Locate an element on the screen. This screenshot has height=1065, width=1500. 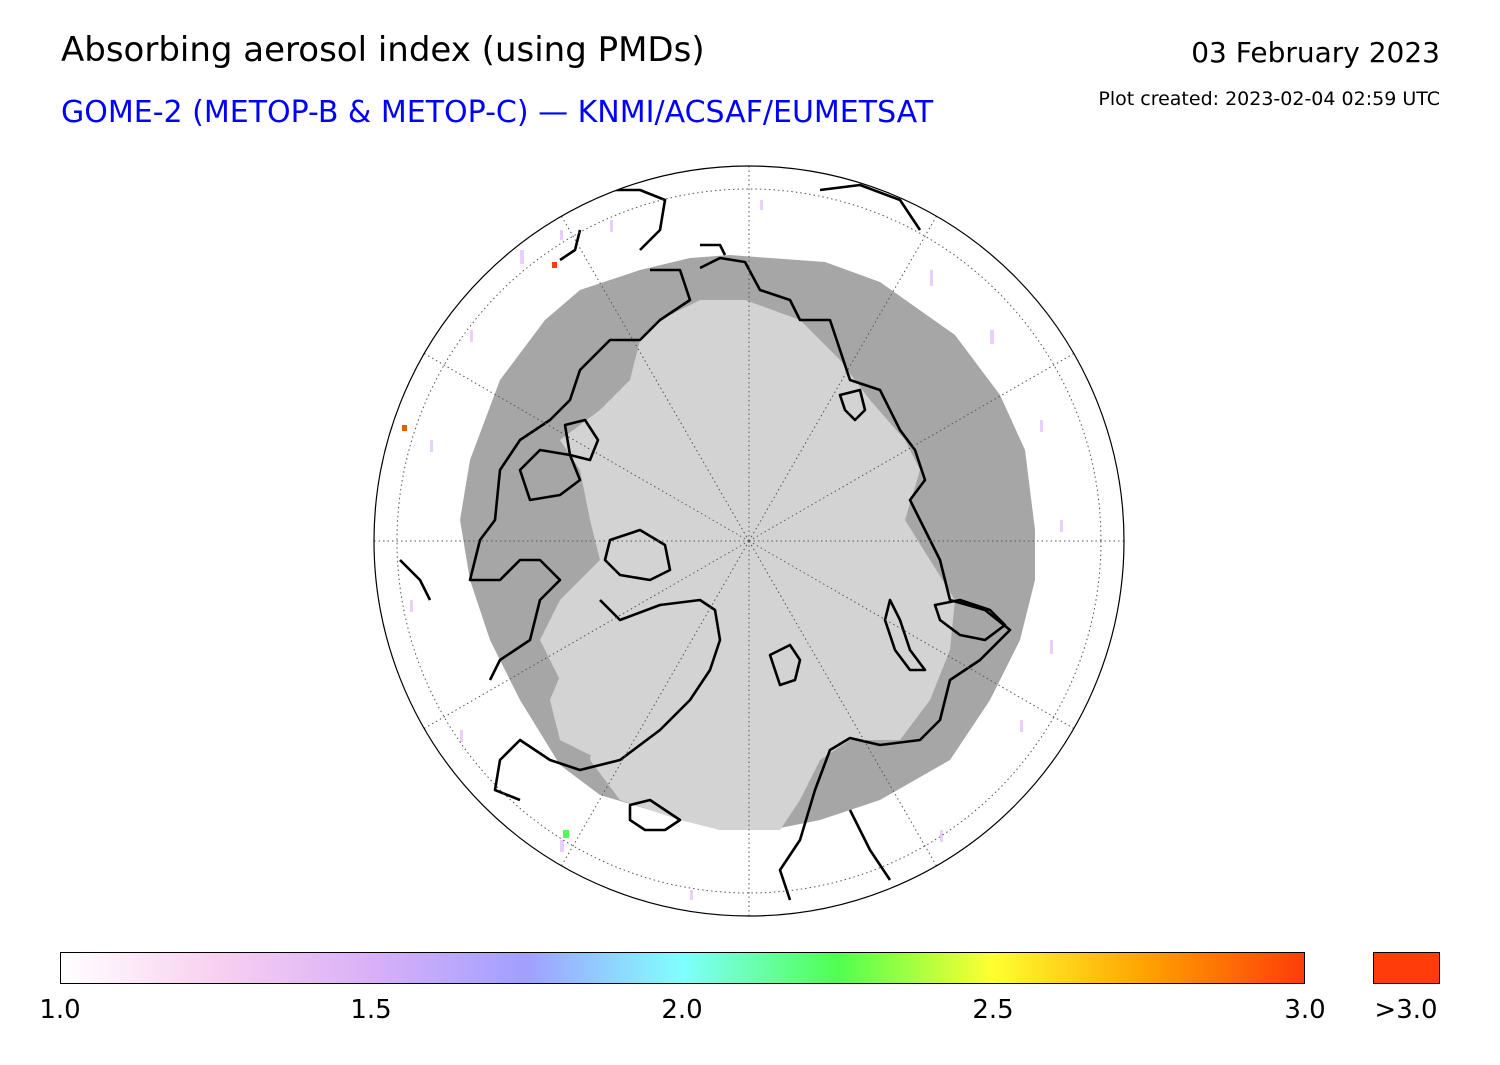
plot-created-timestamp: Plot created: 2023-02-04 02:59 UTC is located at coordinates (1269, 99).